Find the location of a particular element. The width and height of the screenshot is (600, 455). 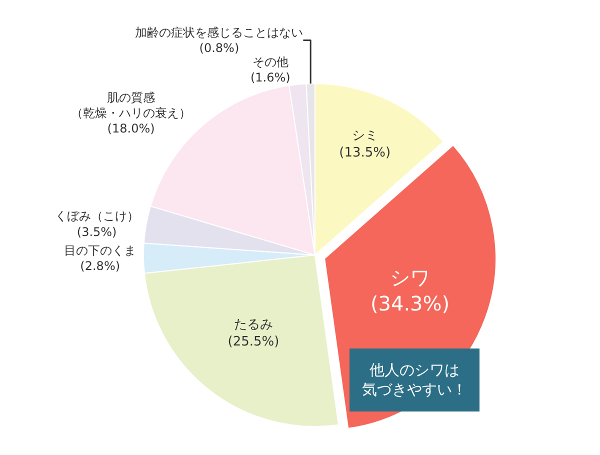

slice-label: シワ is located at coordinates (410, 277).